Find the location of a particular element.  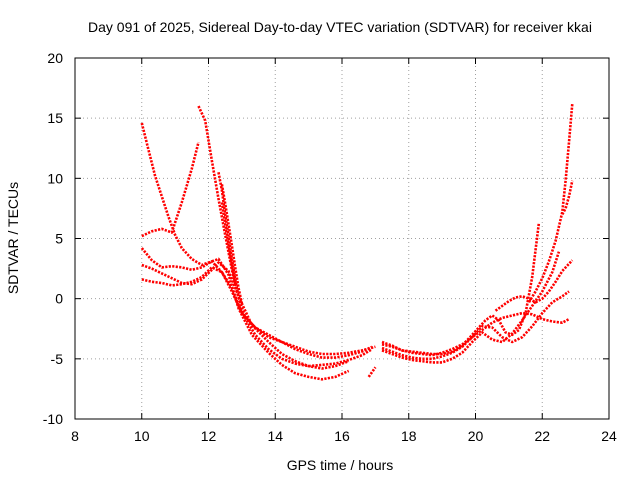

x-tick-label: 8 is located at coordinates (75, 436).